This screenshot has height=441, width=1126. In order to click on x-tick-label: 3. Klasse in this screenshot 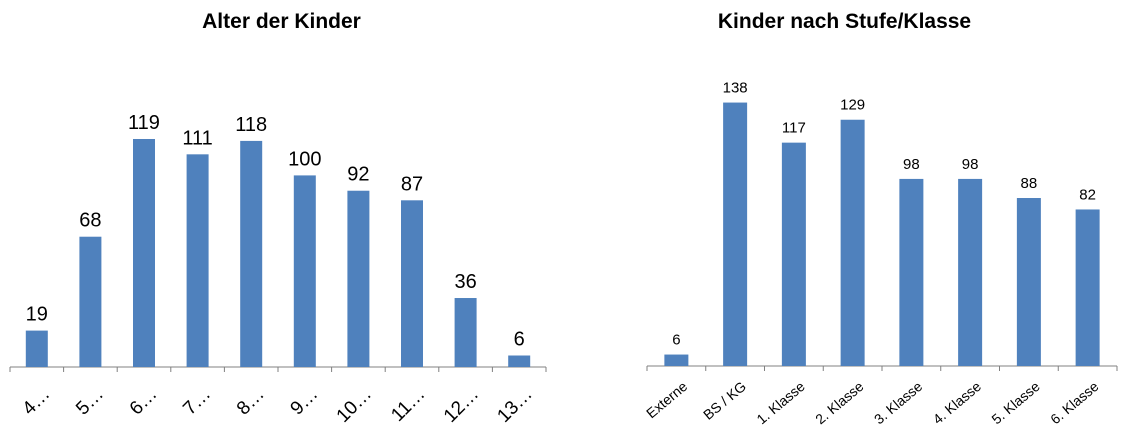, I will do `click(898, 402)`.